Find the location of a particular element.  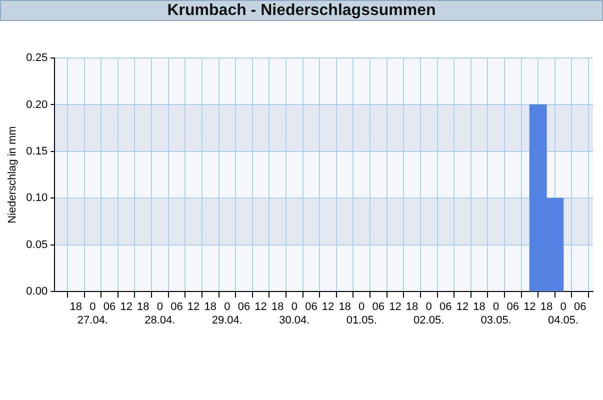

y-tick-label: 0.00 is located at coordinates (37, 292).